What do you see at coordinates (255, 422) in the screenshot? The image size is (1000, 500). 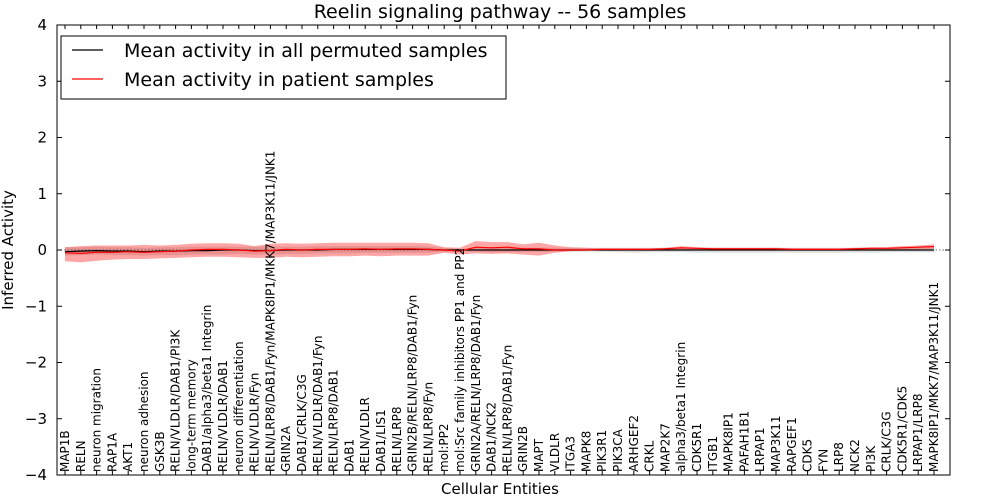 I see `category-label: RELN/VLDLR/Fyn` at bounding box center [255, 422].